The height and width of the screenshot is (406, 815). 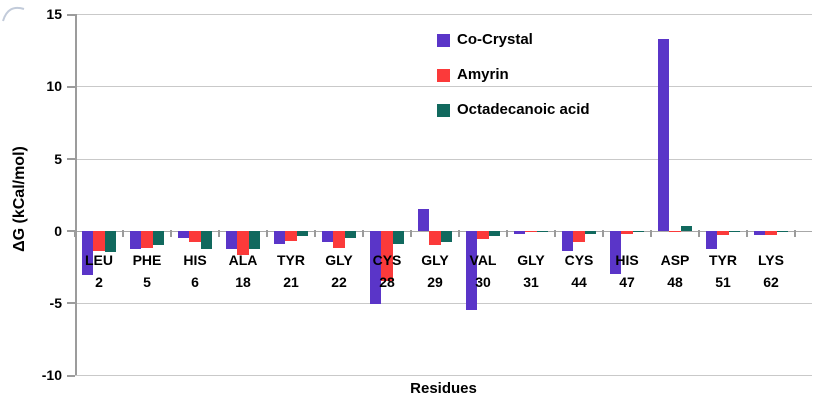 What do you see at coordinates (350, 234) in the screenshot?
I see `bar-octadecanoic-acid-gly22` at bounding box center [350, 234].